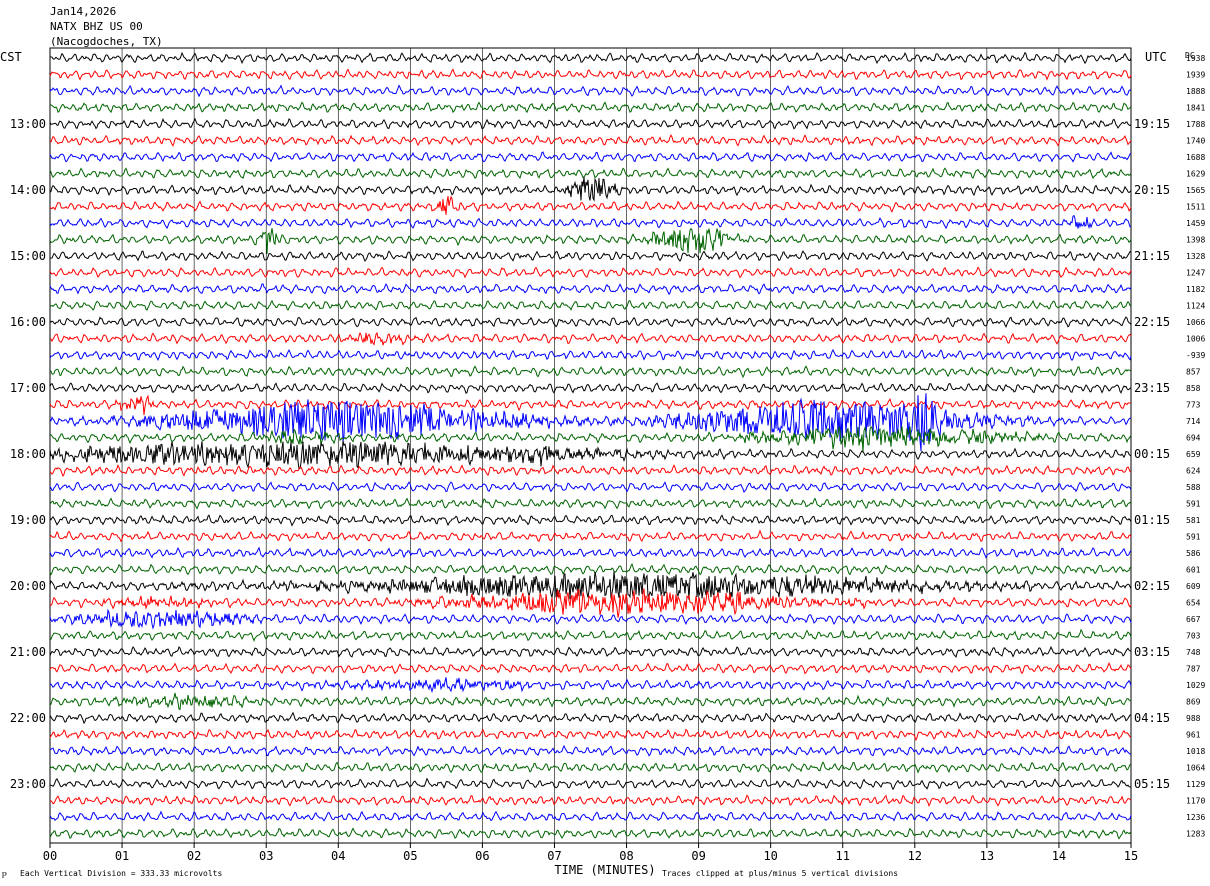  I want to click on x-tick-label-08: 08, so click(626, 856).